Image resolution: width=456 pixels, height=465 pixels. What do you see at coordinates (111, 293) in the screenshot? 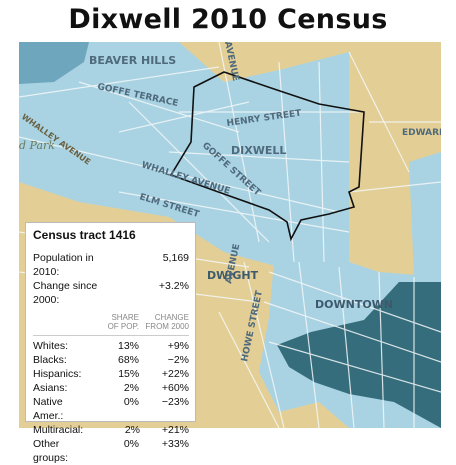
I see `change-row: Change since 2000: +3.2%` at bounding box center [111, 293].